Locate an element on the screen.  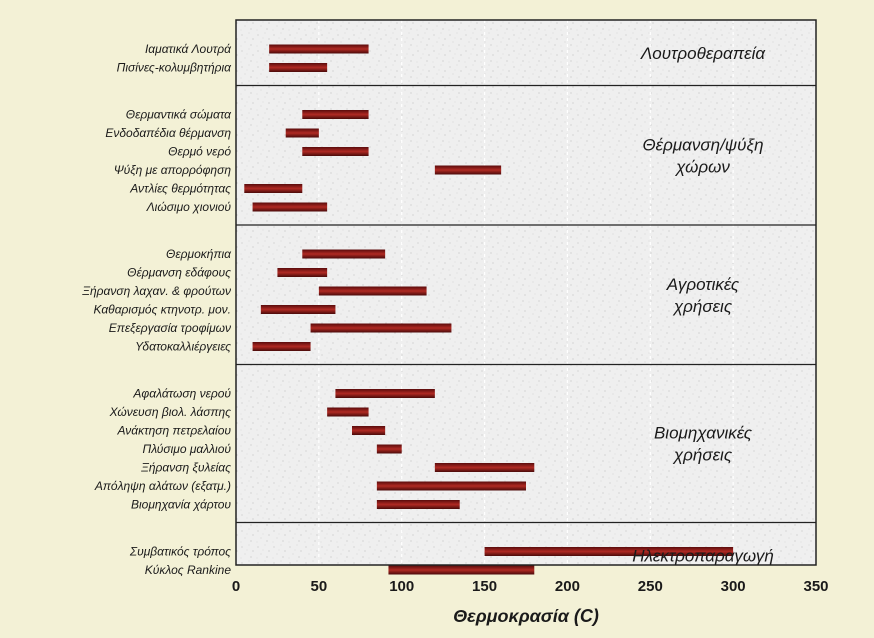
row-label: Ξήρανση ξυλείας is located at coordinates (185, 468).